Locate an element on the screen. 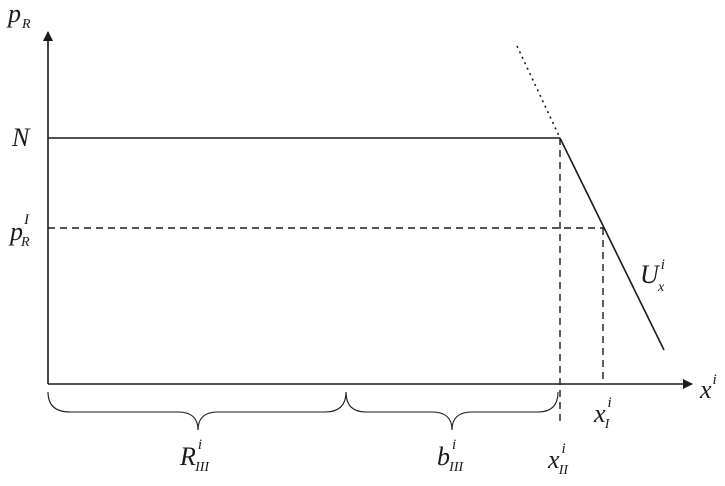  x-axis-label: xi is located at coordinates (708, 388).